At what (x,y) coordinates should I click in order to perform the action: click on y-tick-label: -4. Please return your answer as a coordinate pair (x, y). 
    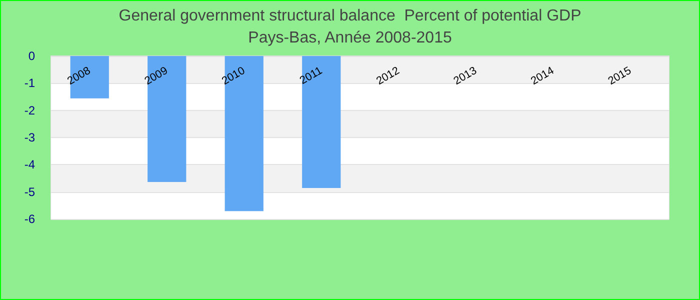
    Looking at the image, I should click on (30, 165).